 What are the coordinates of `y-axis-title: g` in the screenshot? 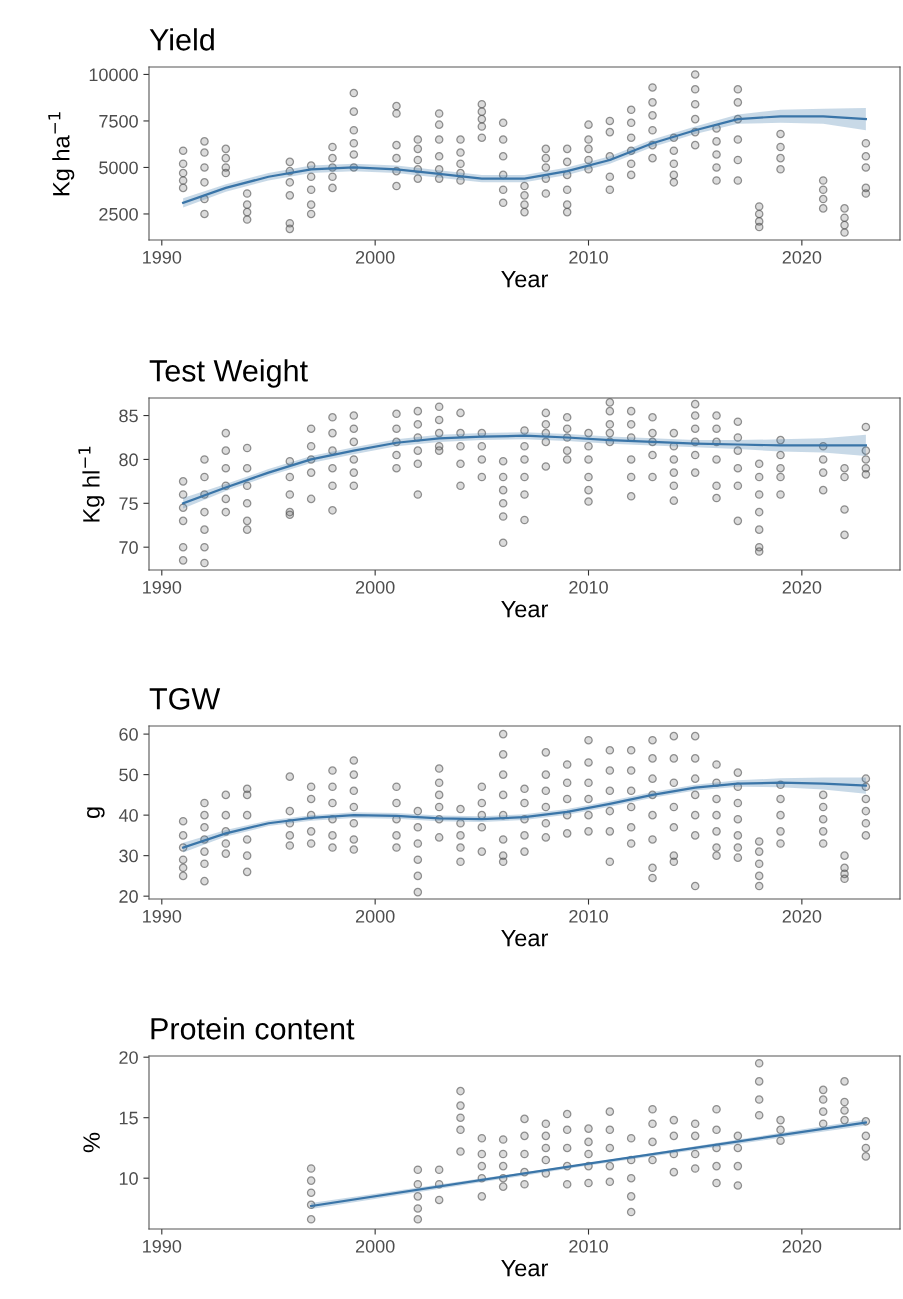 It's located at (96, 813).